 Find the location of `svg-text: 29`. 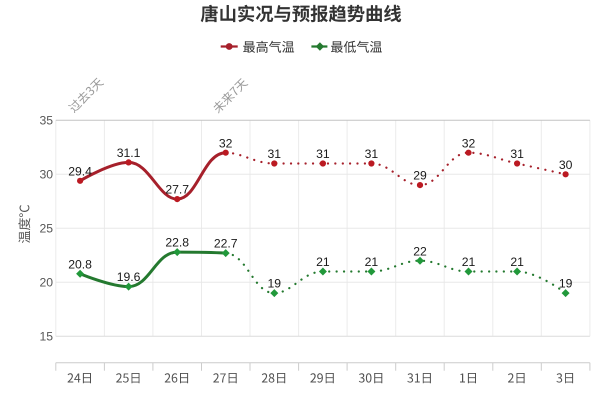

svg-text: 29 is located at coordinates (420, 176).